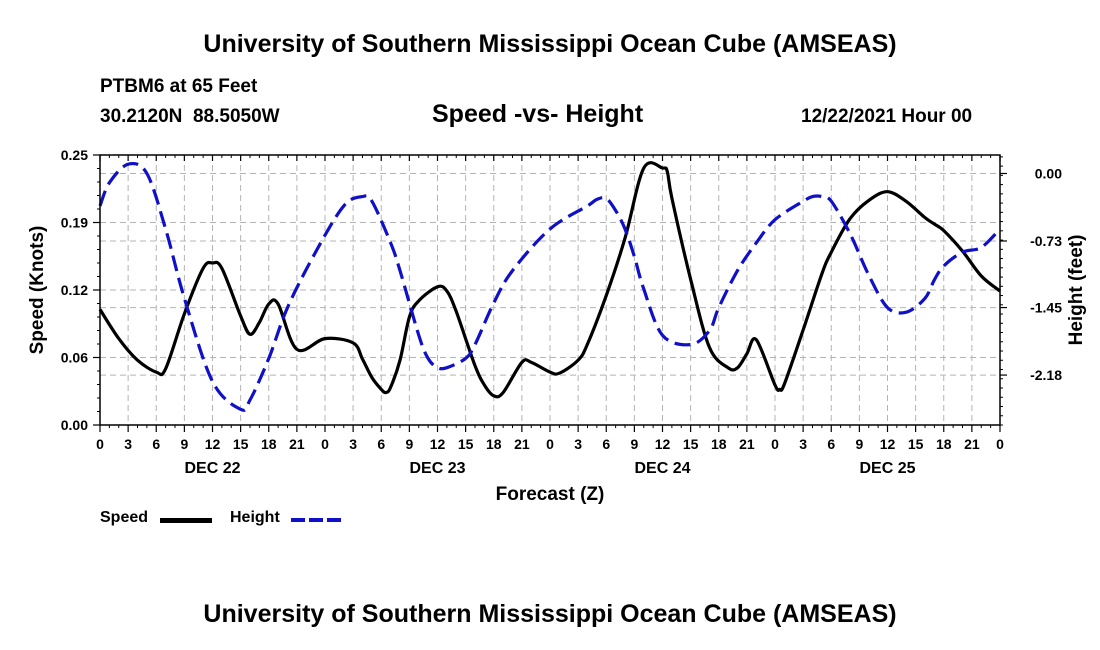 The image size is (1100, 650). I want to click on x-day-label: DEC 22, so click(212, 468).